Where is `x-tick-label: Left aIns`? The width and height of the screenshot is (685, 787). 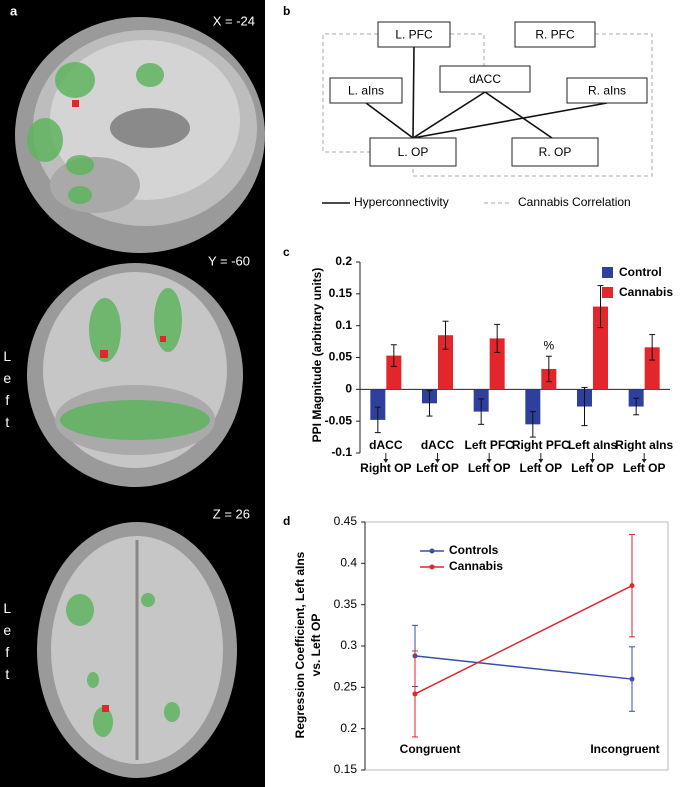 x-tick-label: Left aIns is located at coordinates (593, 445).